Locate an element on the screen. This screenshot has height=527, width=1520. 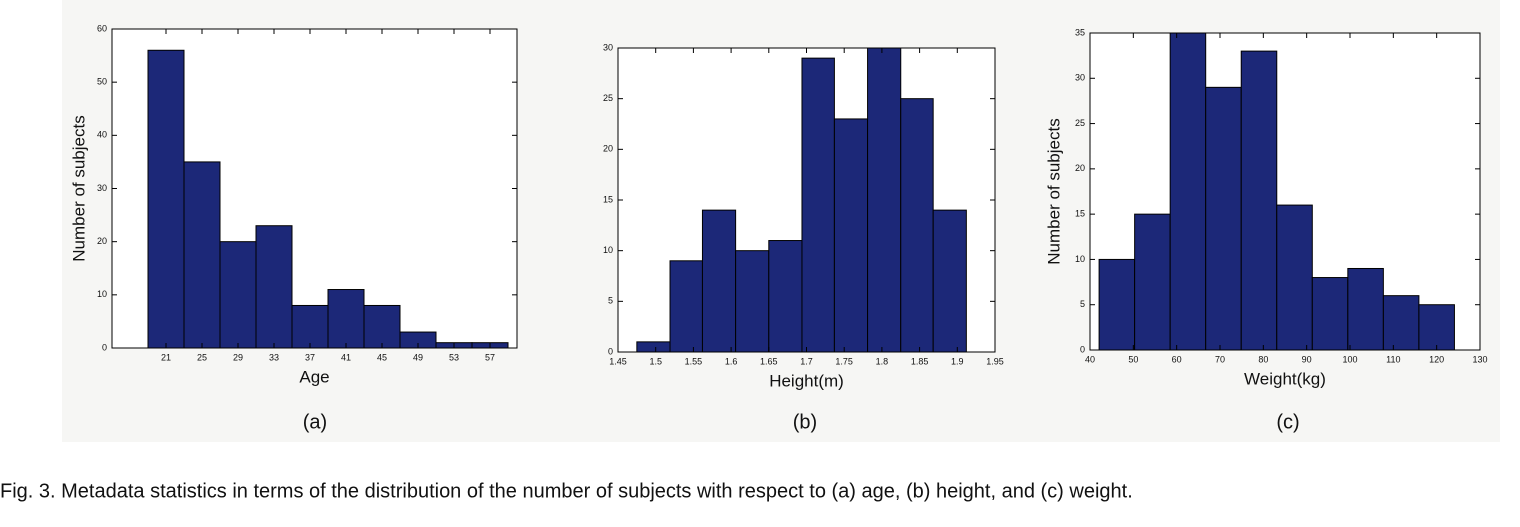
x-axis-label: Height(m) is located at coordinates (806, 380).